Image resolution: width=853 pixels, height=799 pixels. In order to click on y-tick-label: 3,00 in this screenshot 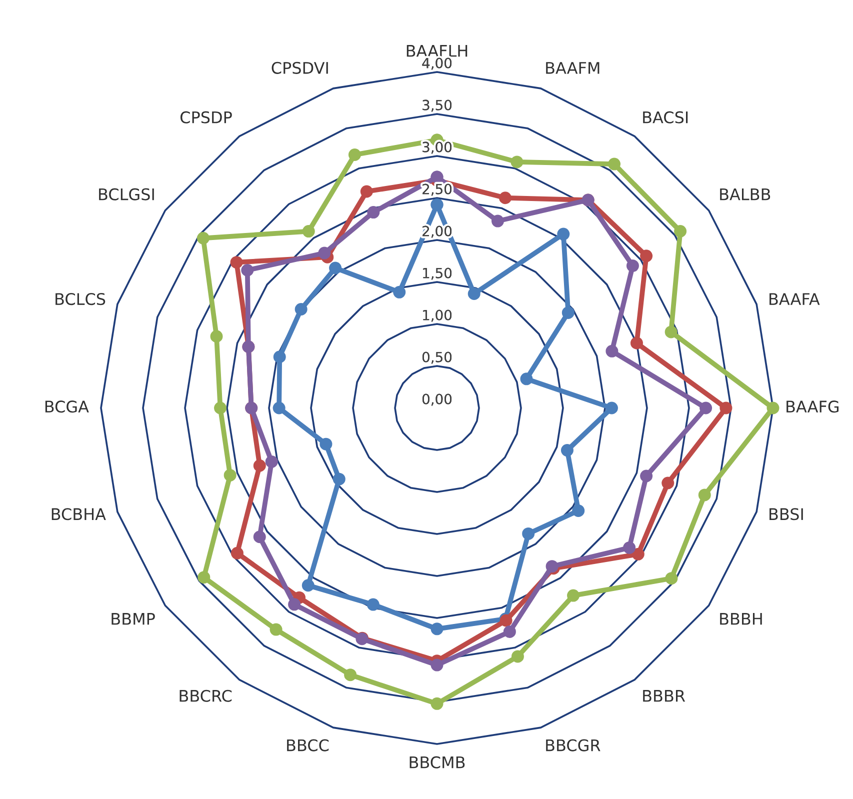, I will do `click(437, 148)`.